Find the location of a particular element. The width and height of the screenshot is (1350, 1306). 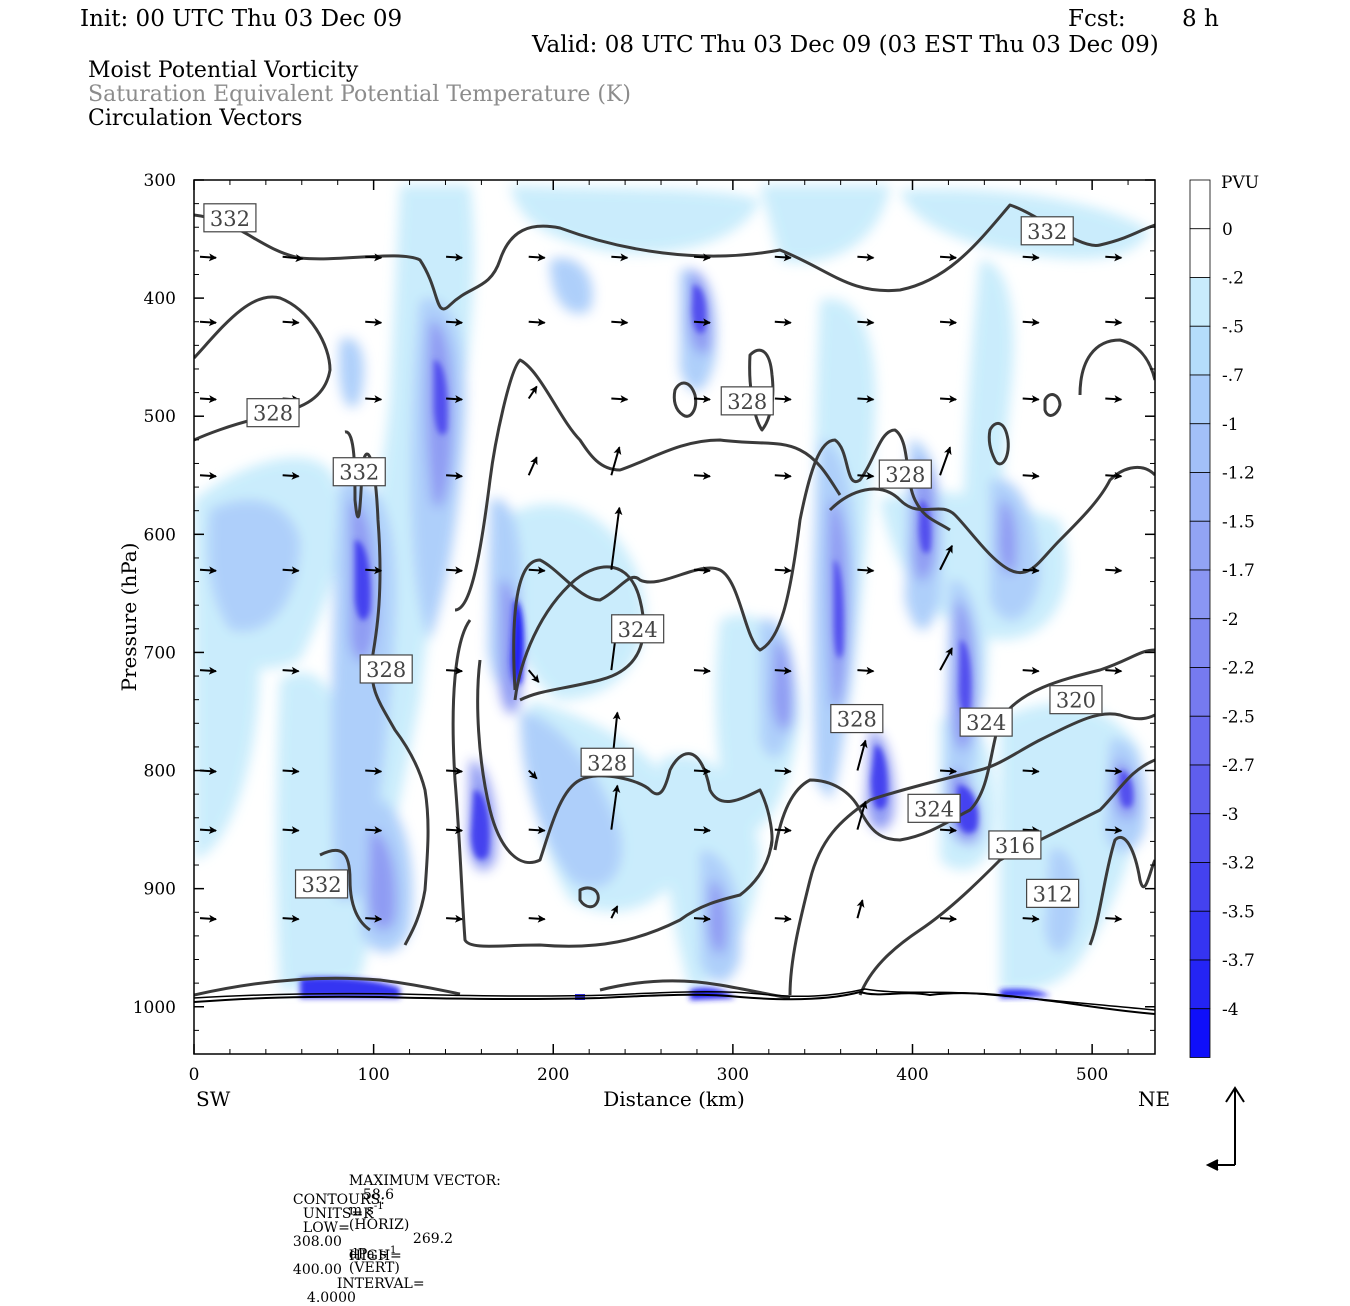

x-tick-label: 300 is located at coordinates (733, 1075).